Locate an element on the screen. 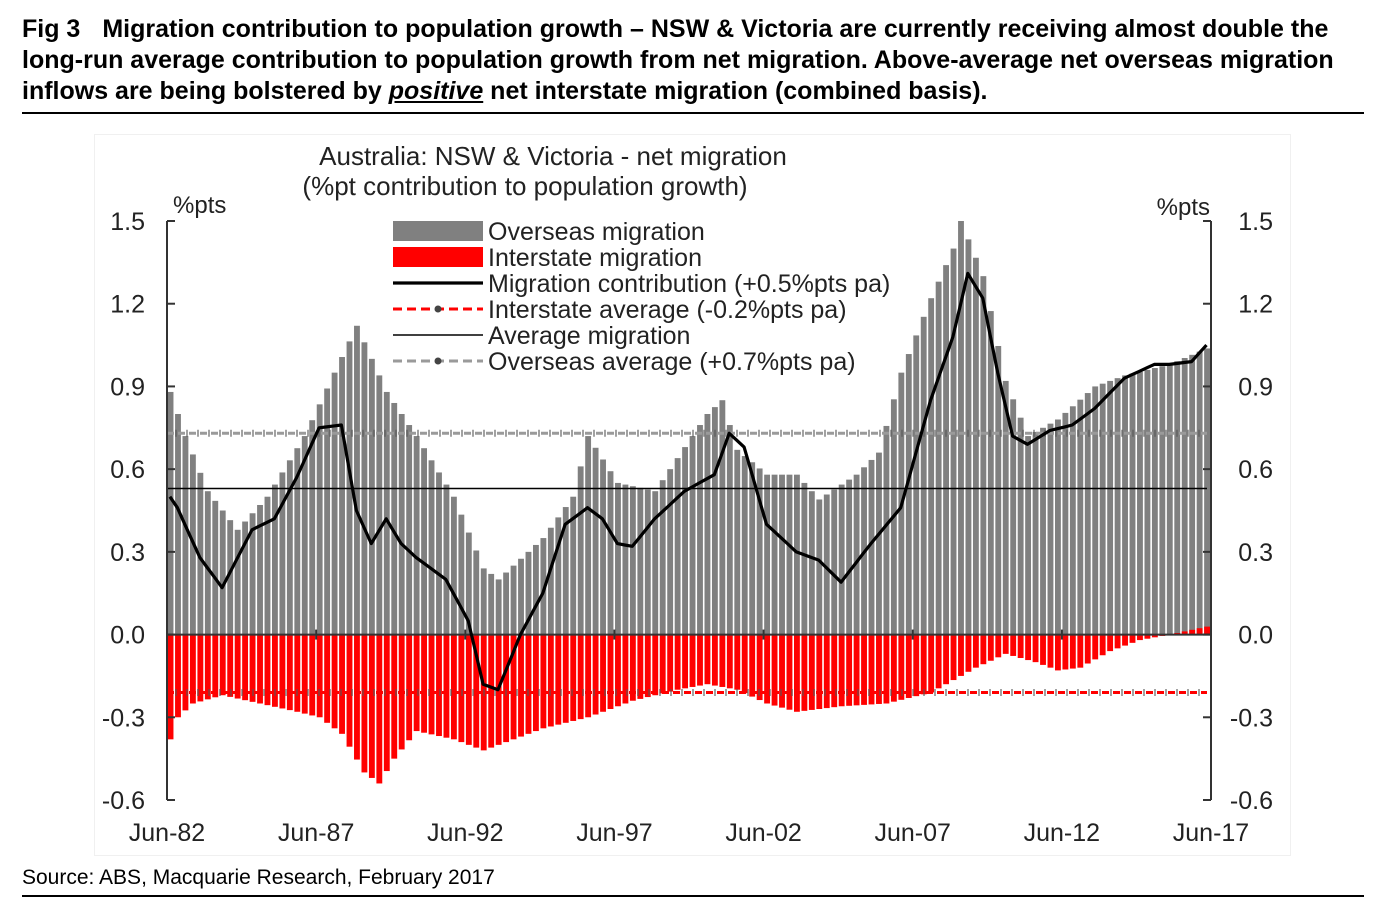 This screenshot has width=1373, height=912. legend-label-overseas_avg: Overseas average (+0.7%pts pa) is located at coordinates (672, 362).